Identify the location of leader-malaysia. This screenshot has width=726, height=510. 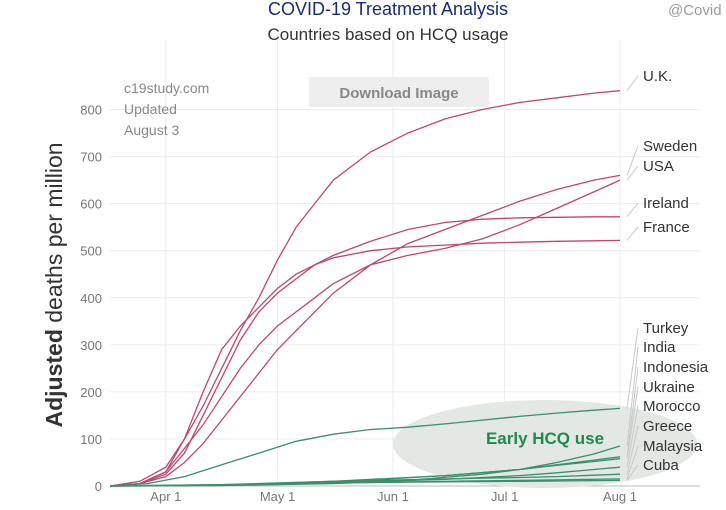
(632, 462).